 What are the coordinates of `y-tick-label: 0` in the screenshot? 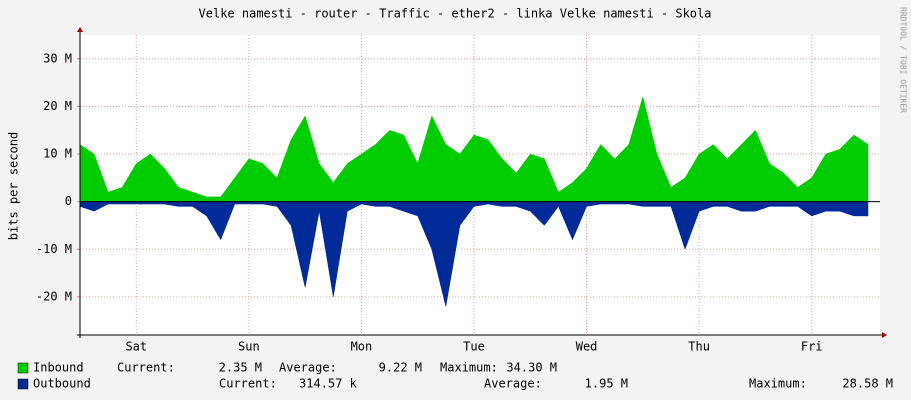 It's located at (68, 201).